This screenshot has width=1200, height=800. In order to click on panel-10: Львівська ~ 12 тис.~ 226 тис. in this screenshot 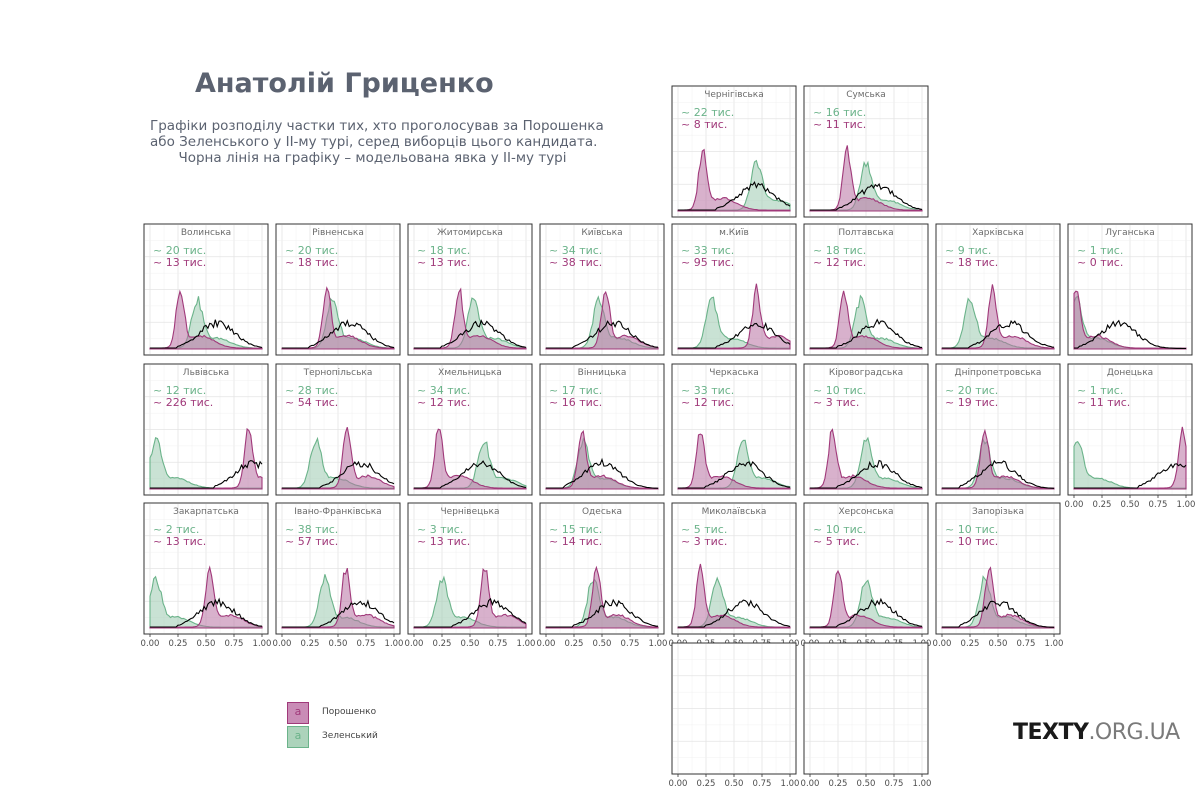, I will do `click(206, 429)`.